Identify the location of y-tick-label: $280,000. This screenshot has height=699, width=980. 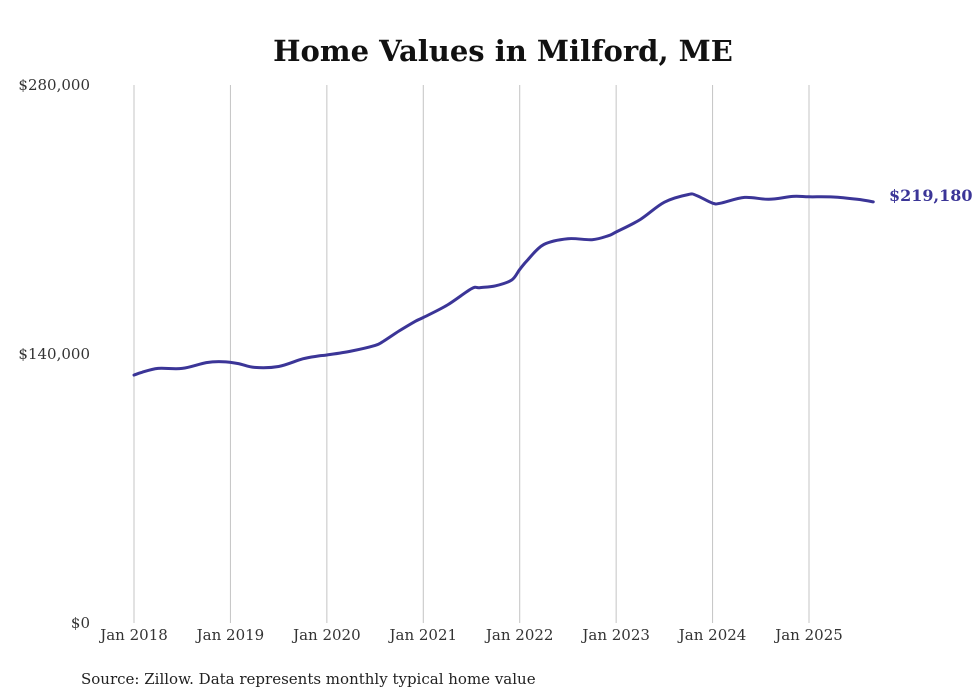
(54, 85).